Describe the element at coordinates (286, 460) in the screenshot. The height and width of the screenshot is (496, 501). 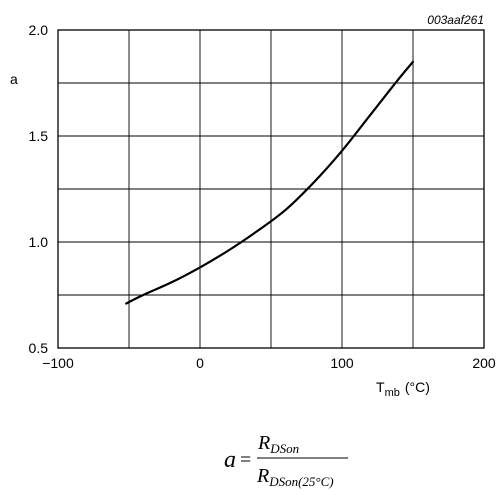
I see `formula: a = RDSon RDSon(25°C)` at that location.